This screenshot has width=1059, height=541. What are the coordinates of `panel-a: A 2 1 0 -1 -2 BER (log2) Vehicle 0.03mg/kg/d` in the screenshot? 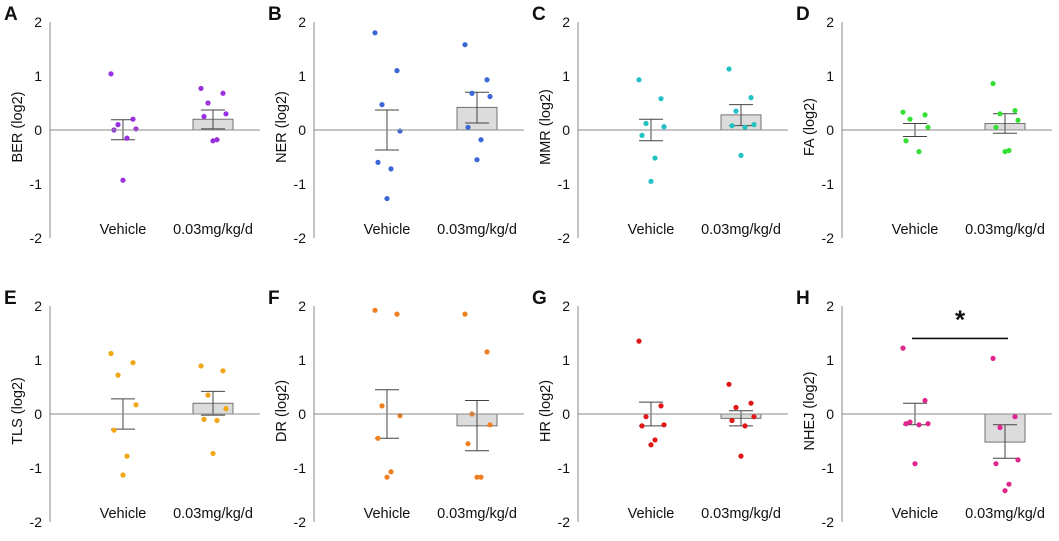 It's located at (132, 125).